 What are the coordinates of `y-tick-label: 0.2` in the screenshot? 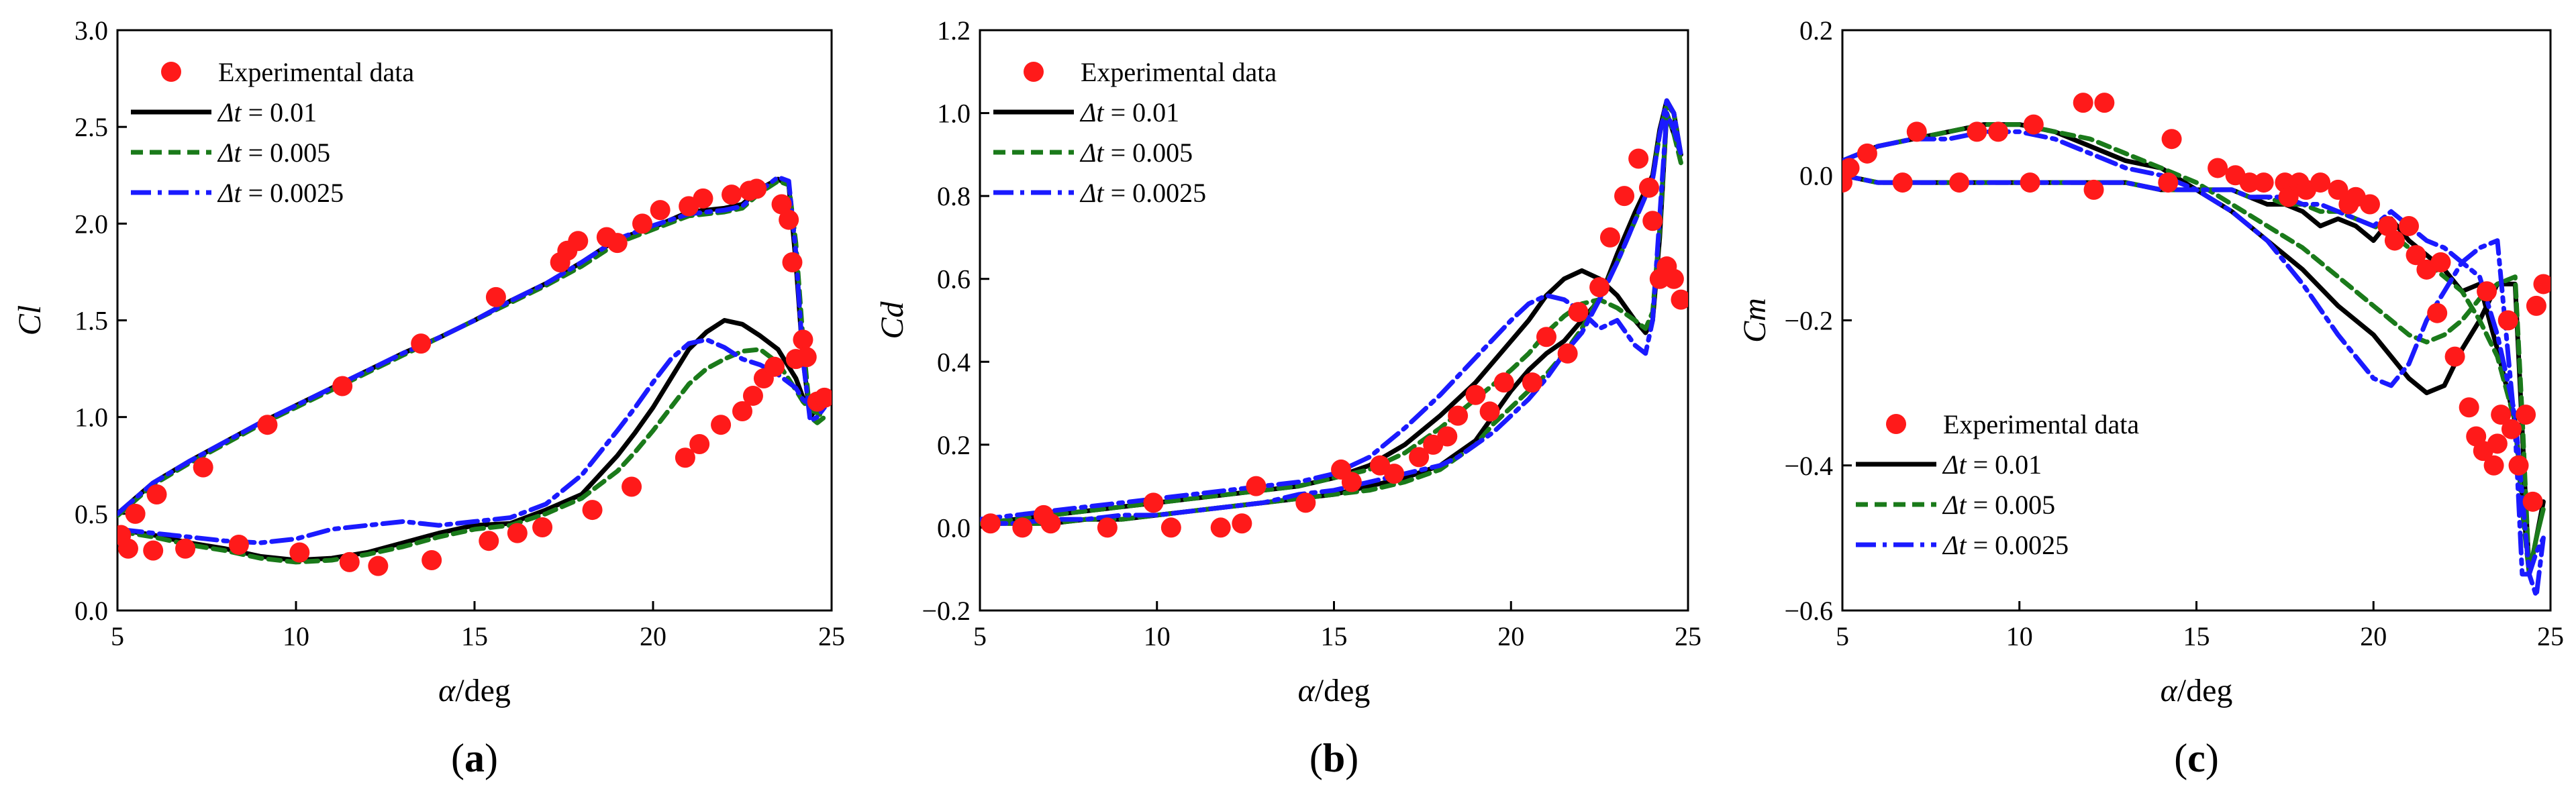 It's located at (1816, 30).